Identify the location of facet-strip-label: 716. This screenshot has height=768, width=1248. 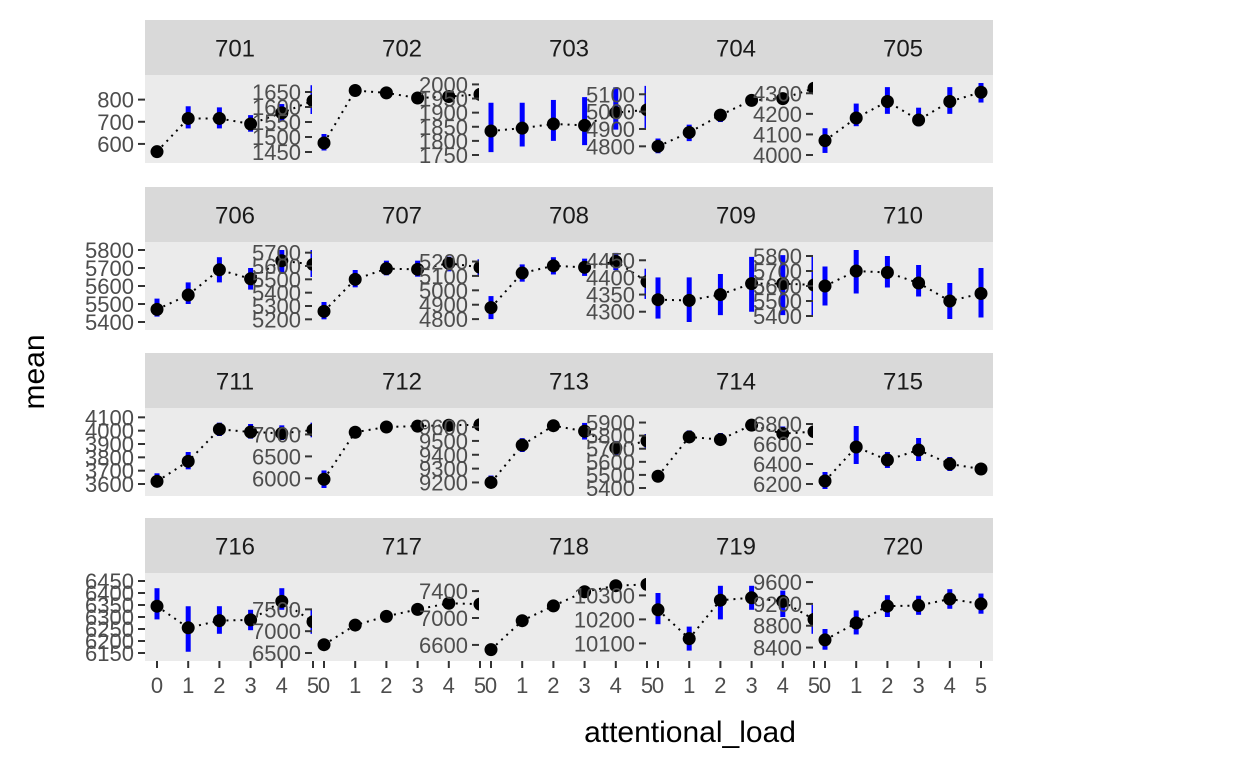
(235, 547).